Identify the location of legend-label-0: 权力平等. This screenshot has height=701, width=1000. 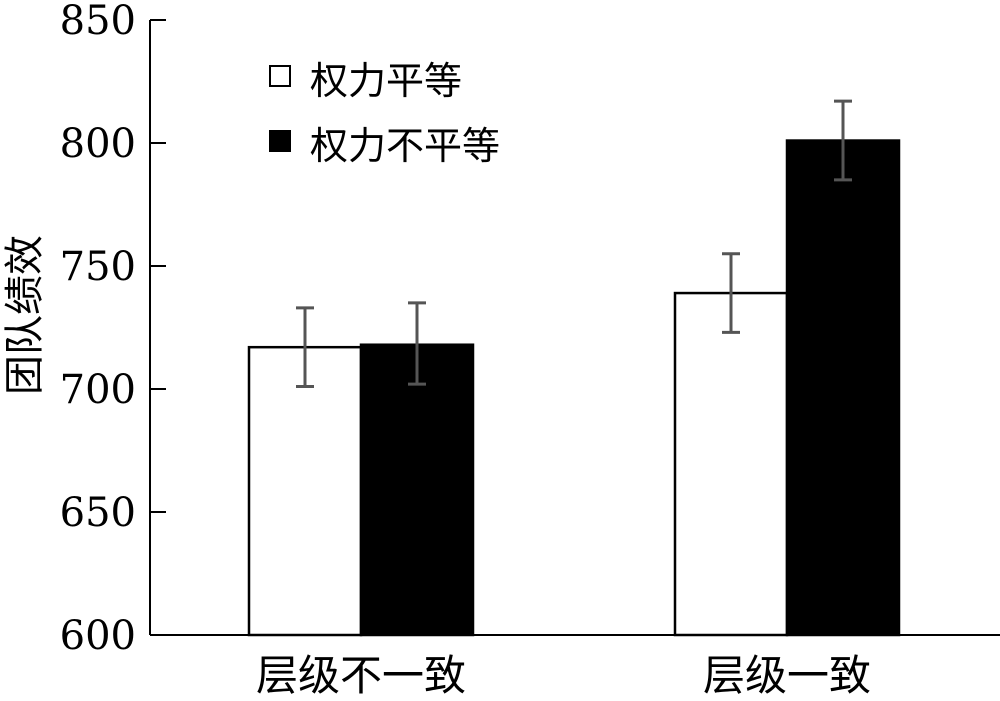
(386, 81).